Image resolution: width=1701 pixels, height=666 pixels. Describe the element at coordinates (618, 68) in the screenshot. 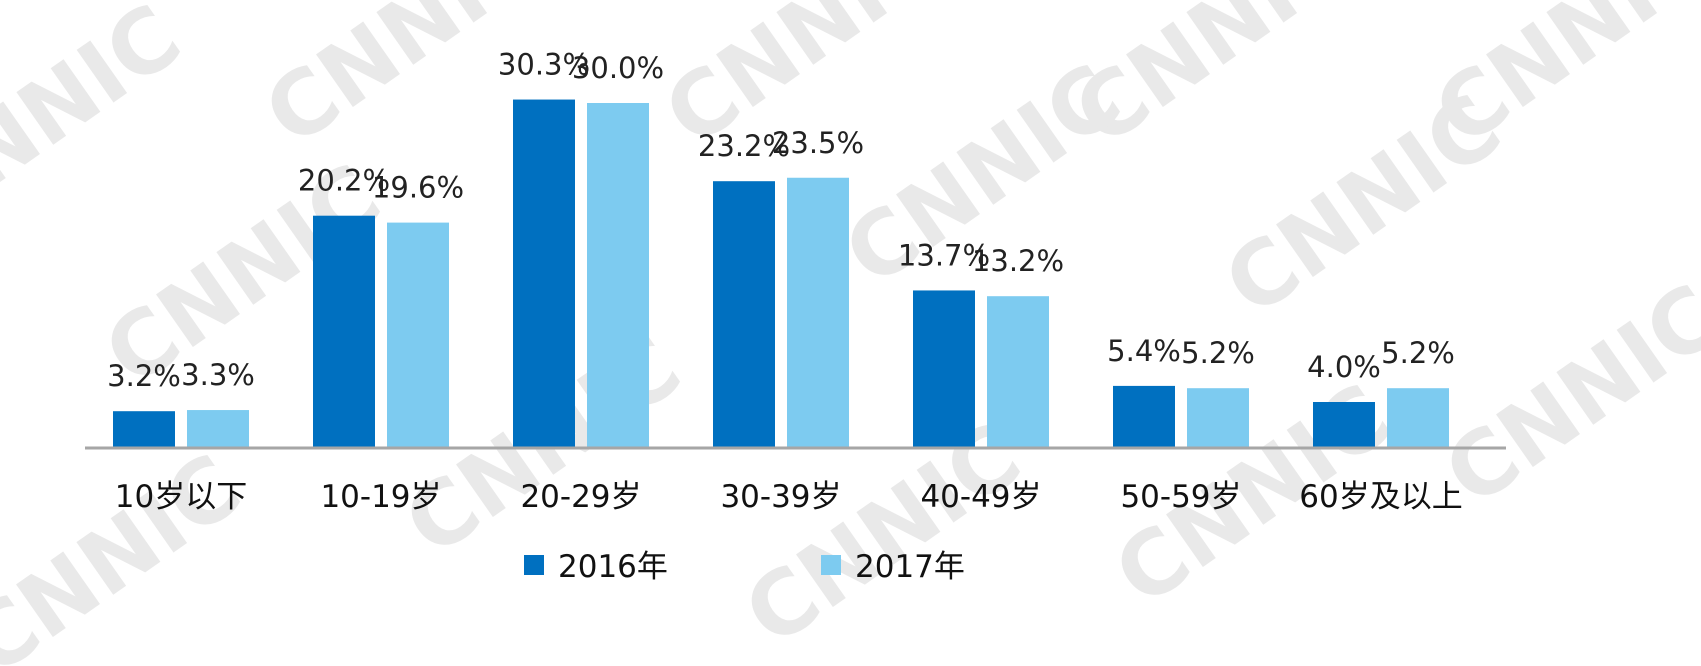

I see `data-label: 30.0%` at that location.